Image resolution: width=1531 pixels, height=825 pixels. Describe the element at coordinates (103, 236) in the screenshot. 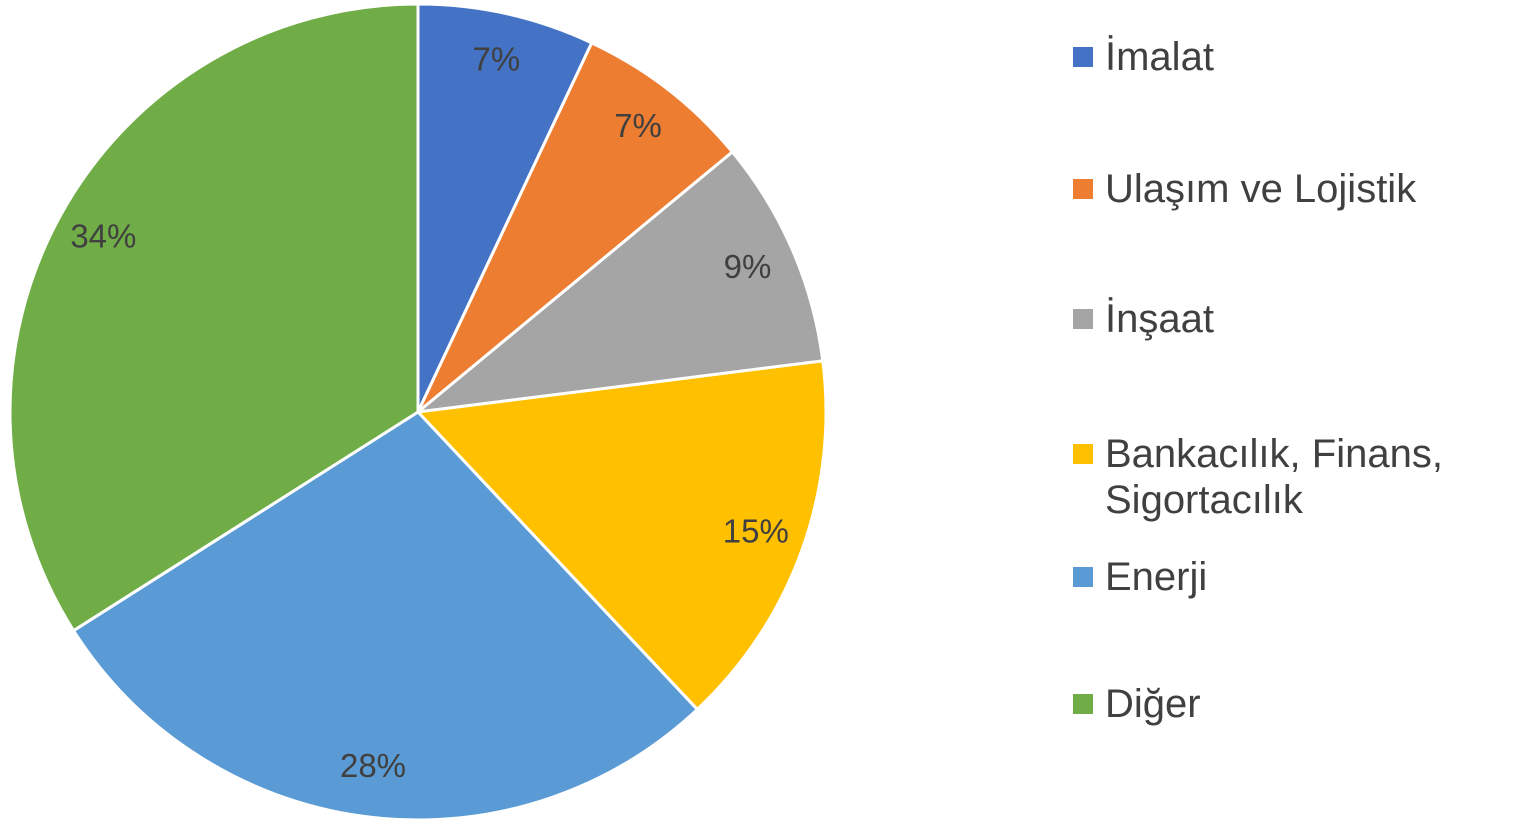

I see `data-label: 34%` at that location.